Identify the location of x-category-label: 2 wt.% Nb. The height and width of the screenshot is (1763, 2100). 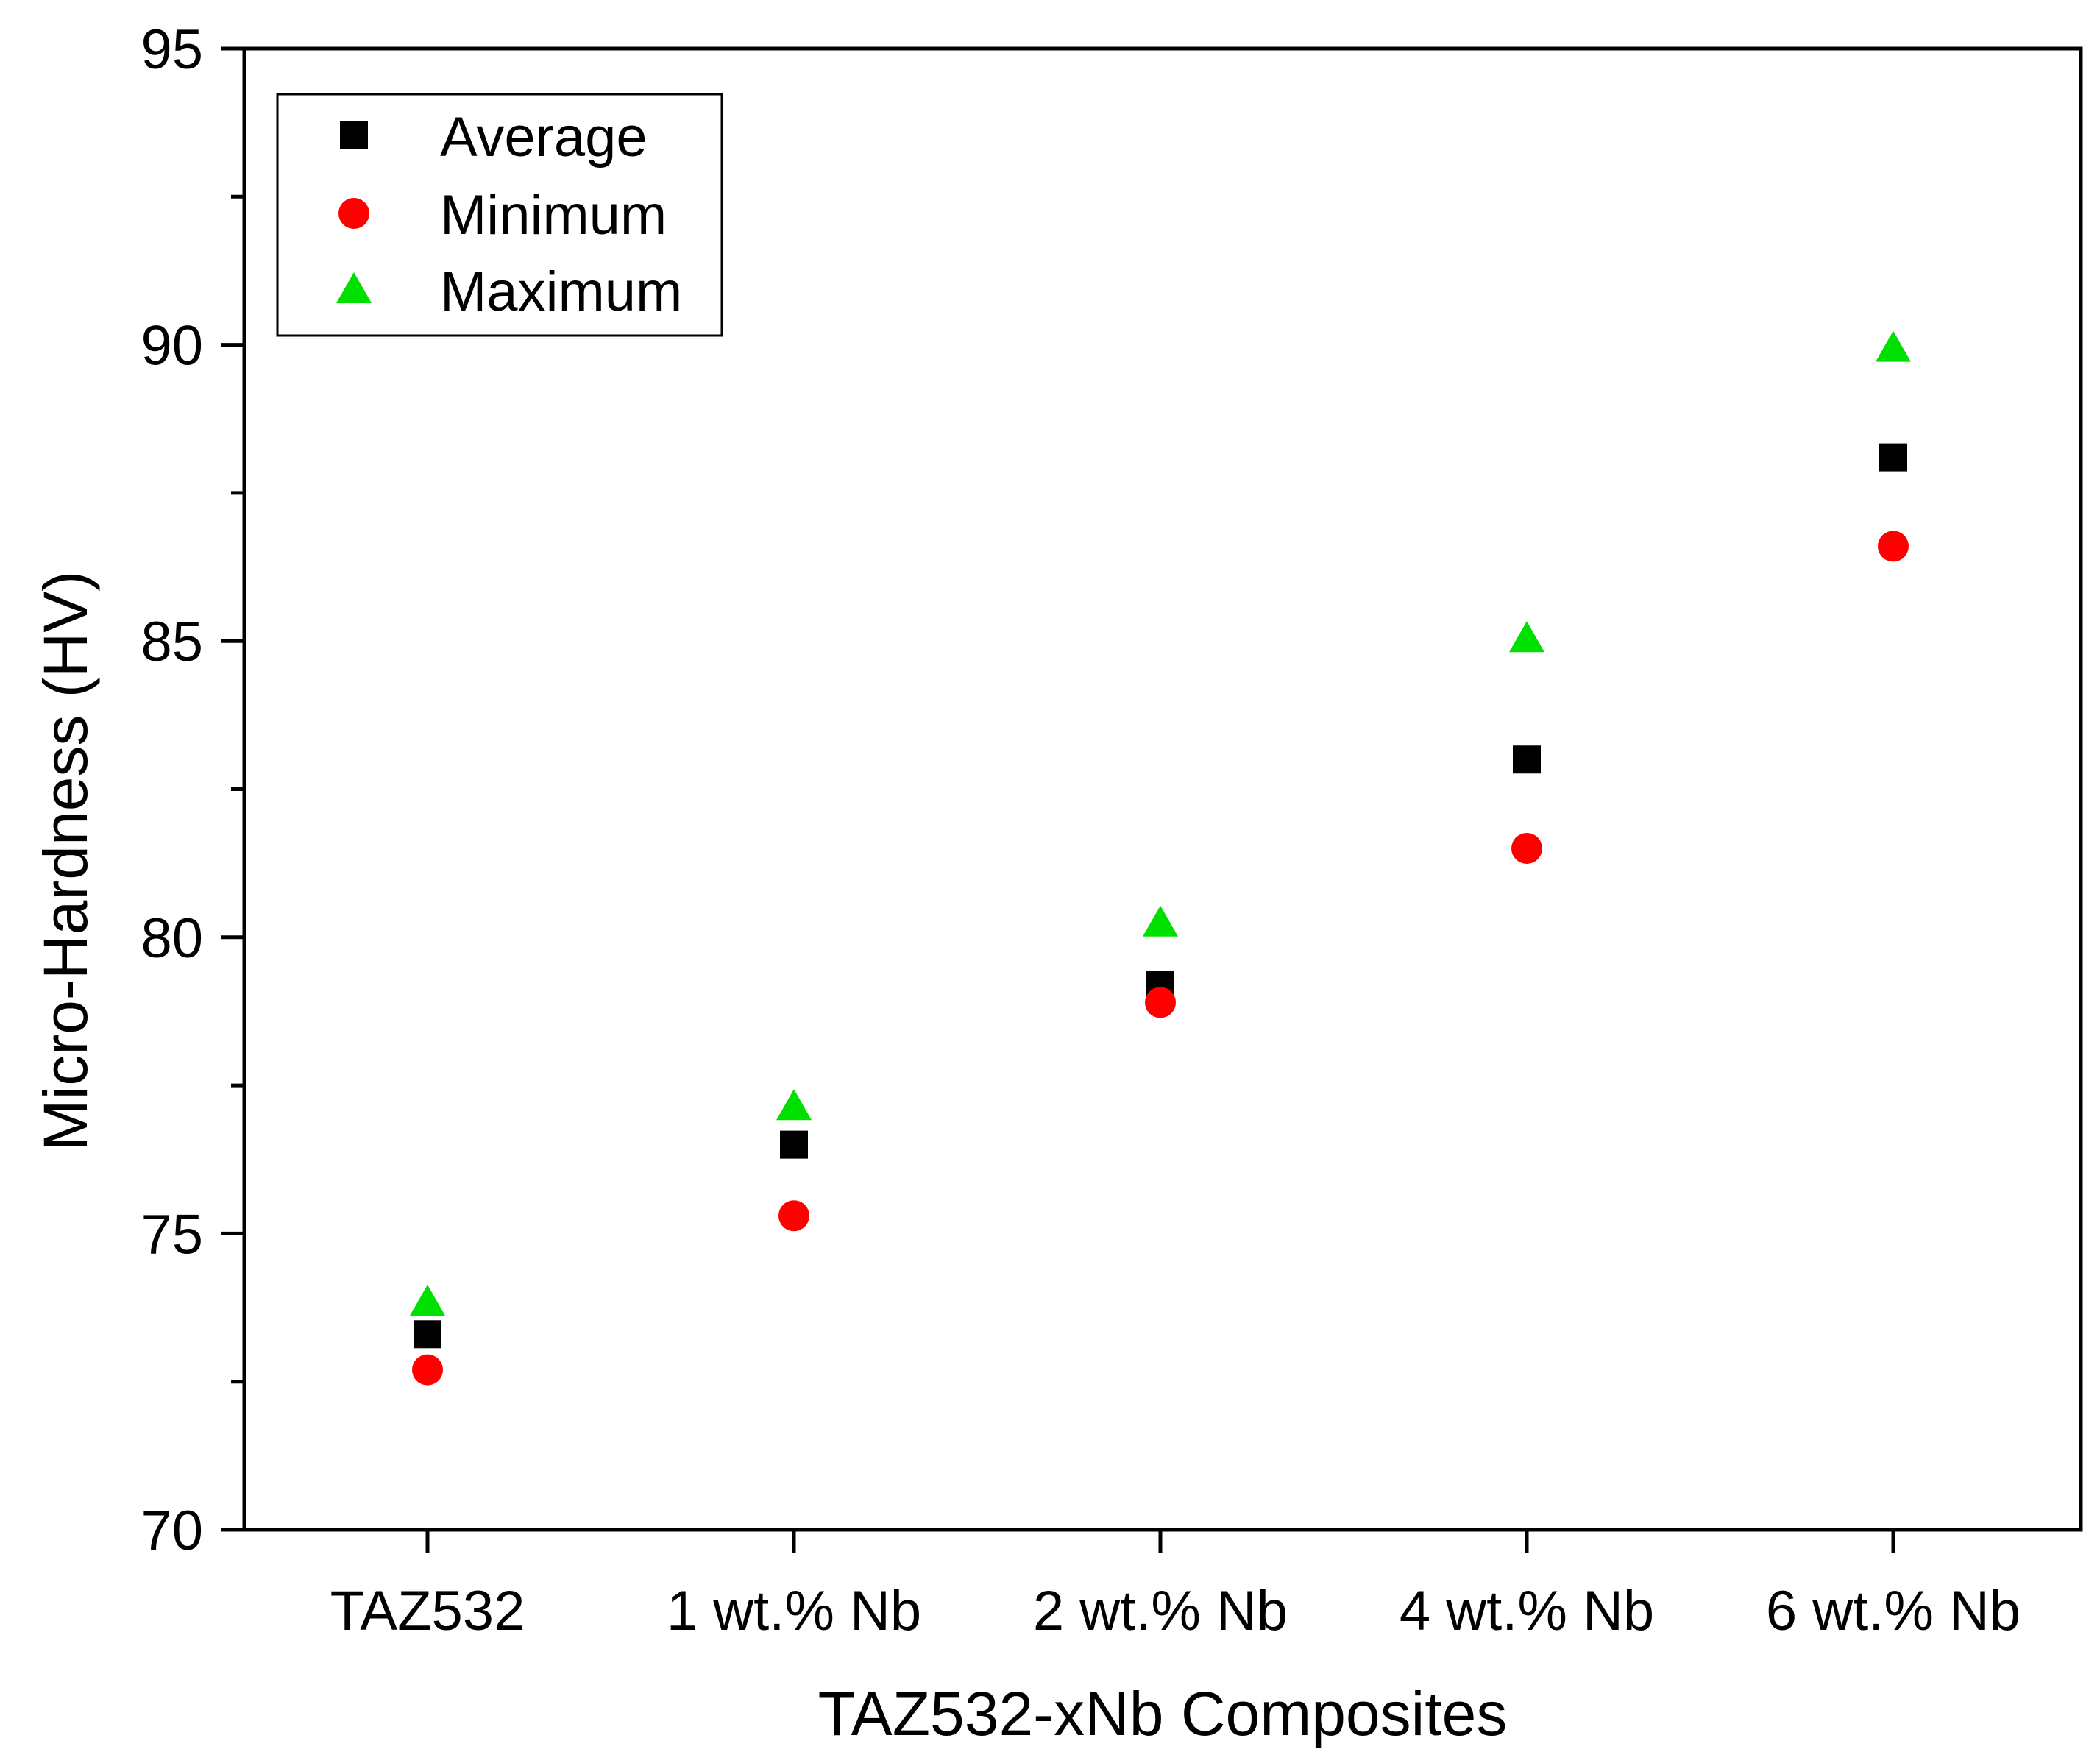
(1160, 1611).